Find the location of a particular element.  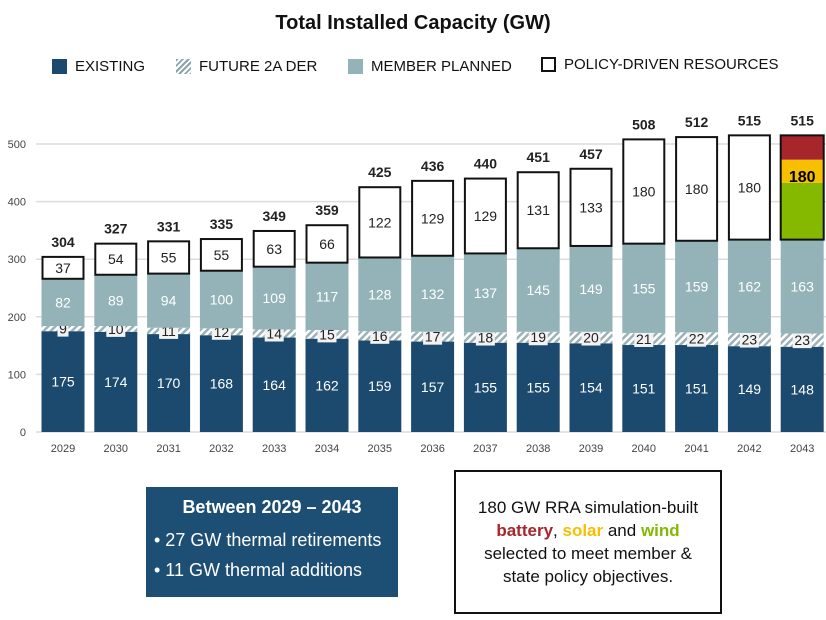

data-label: 151 is located at coordinates (697, 389).